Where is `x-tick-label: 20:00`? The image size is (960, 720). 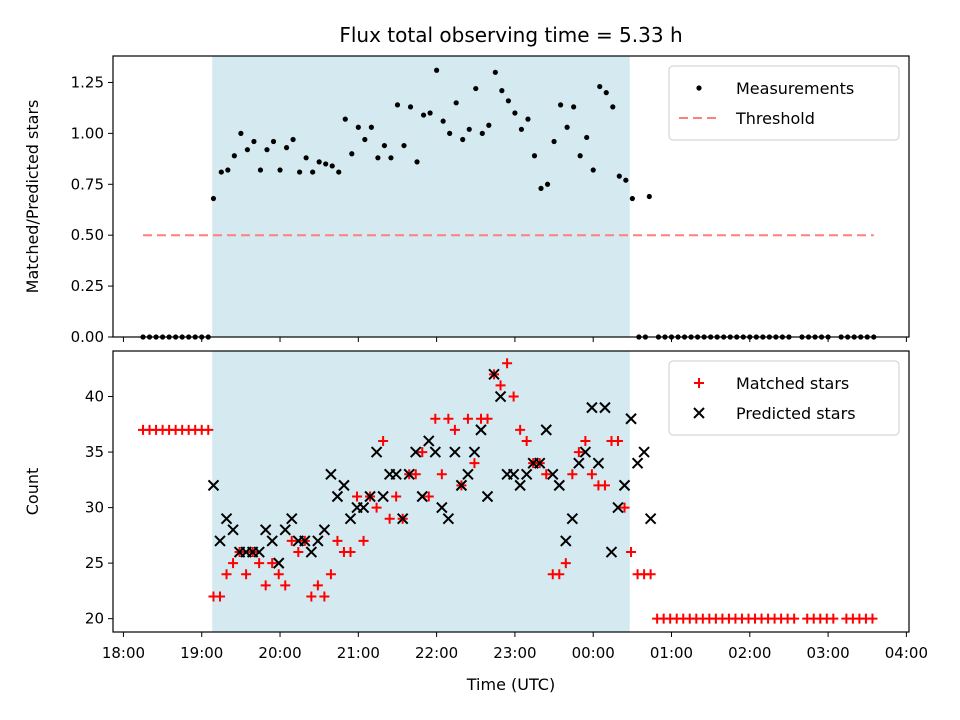
x-tick-label: 20:00 is located at coordinates (279, 653).